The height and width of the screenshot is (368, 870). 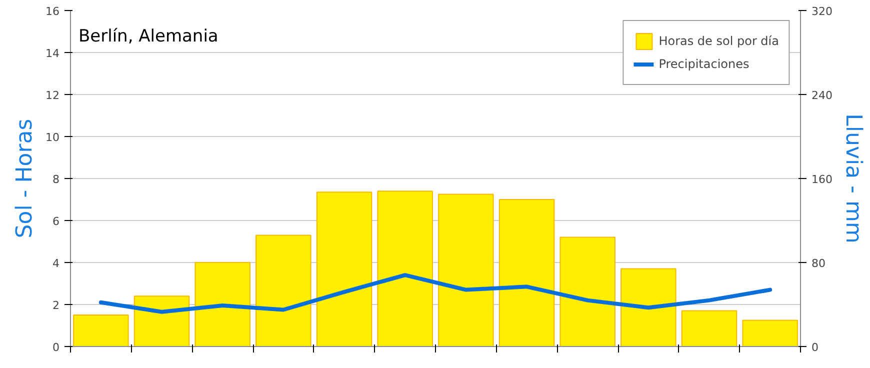 What do you see at coordinates (56, 179) in the screenshot?
I see `y-tick-label: 8` at bounding box center [56, 179].